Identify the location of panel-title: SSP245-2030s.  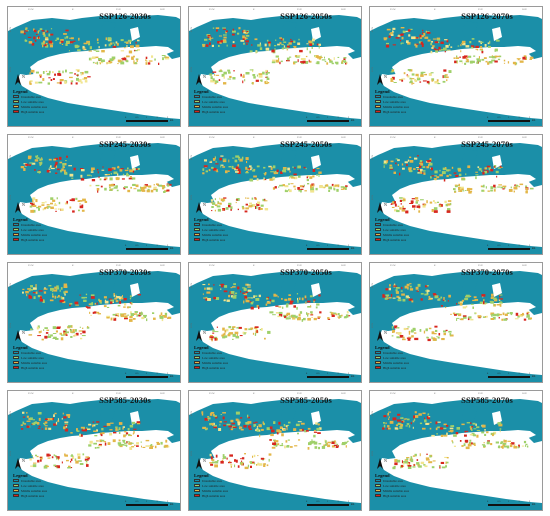
(125, 144).